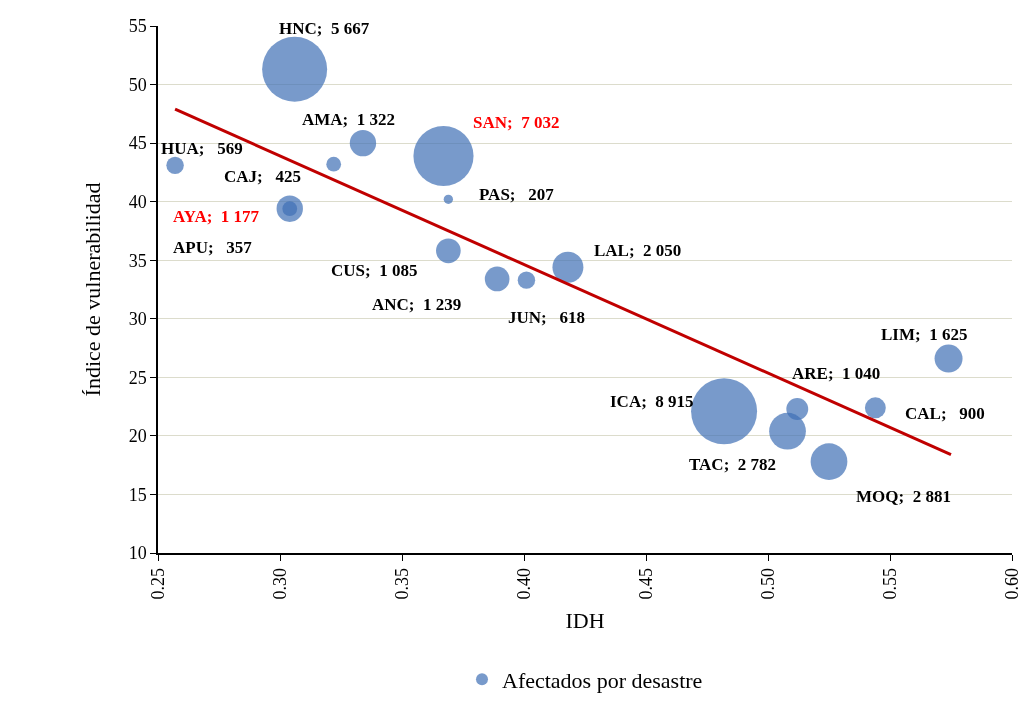  I want to click on annotation: LIM; 1 625, so click(924, 334).